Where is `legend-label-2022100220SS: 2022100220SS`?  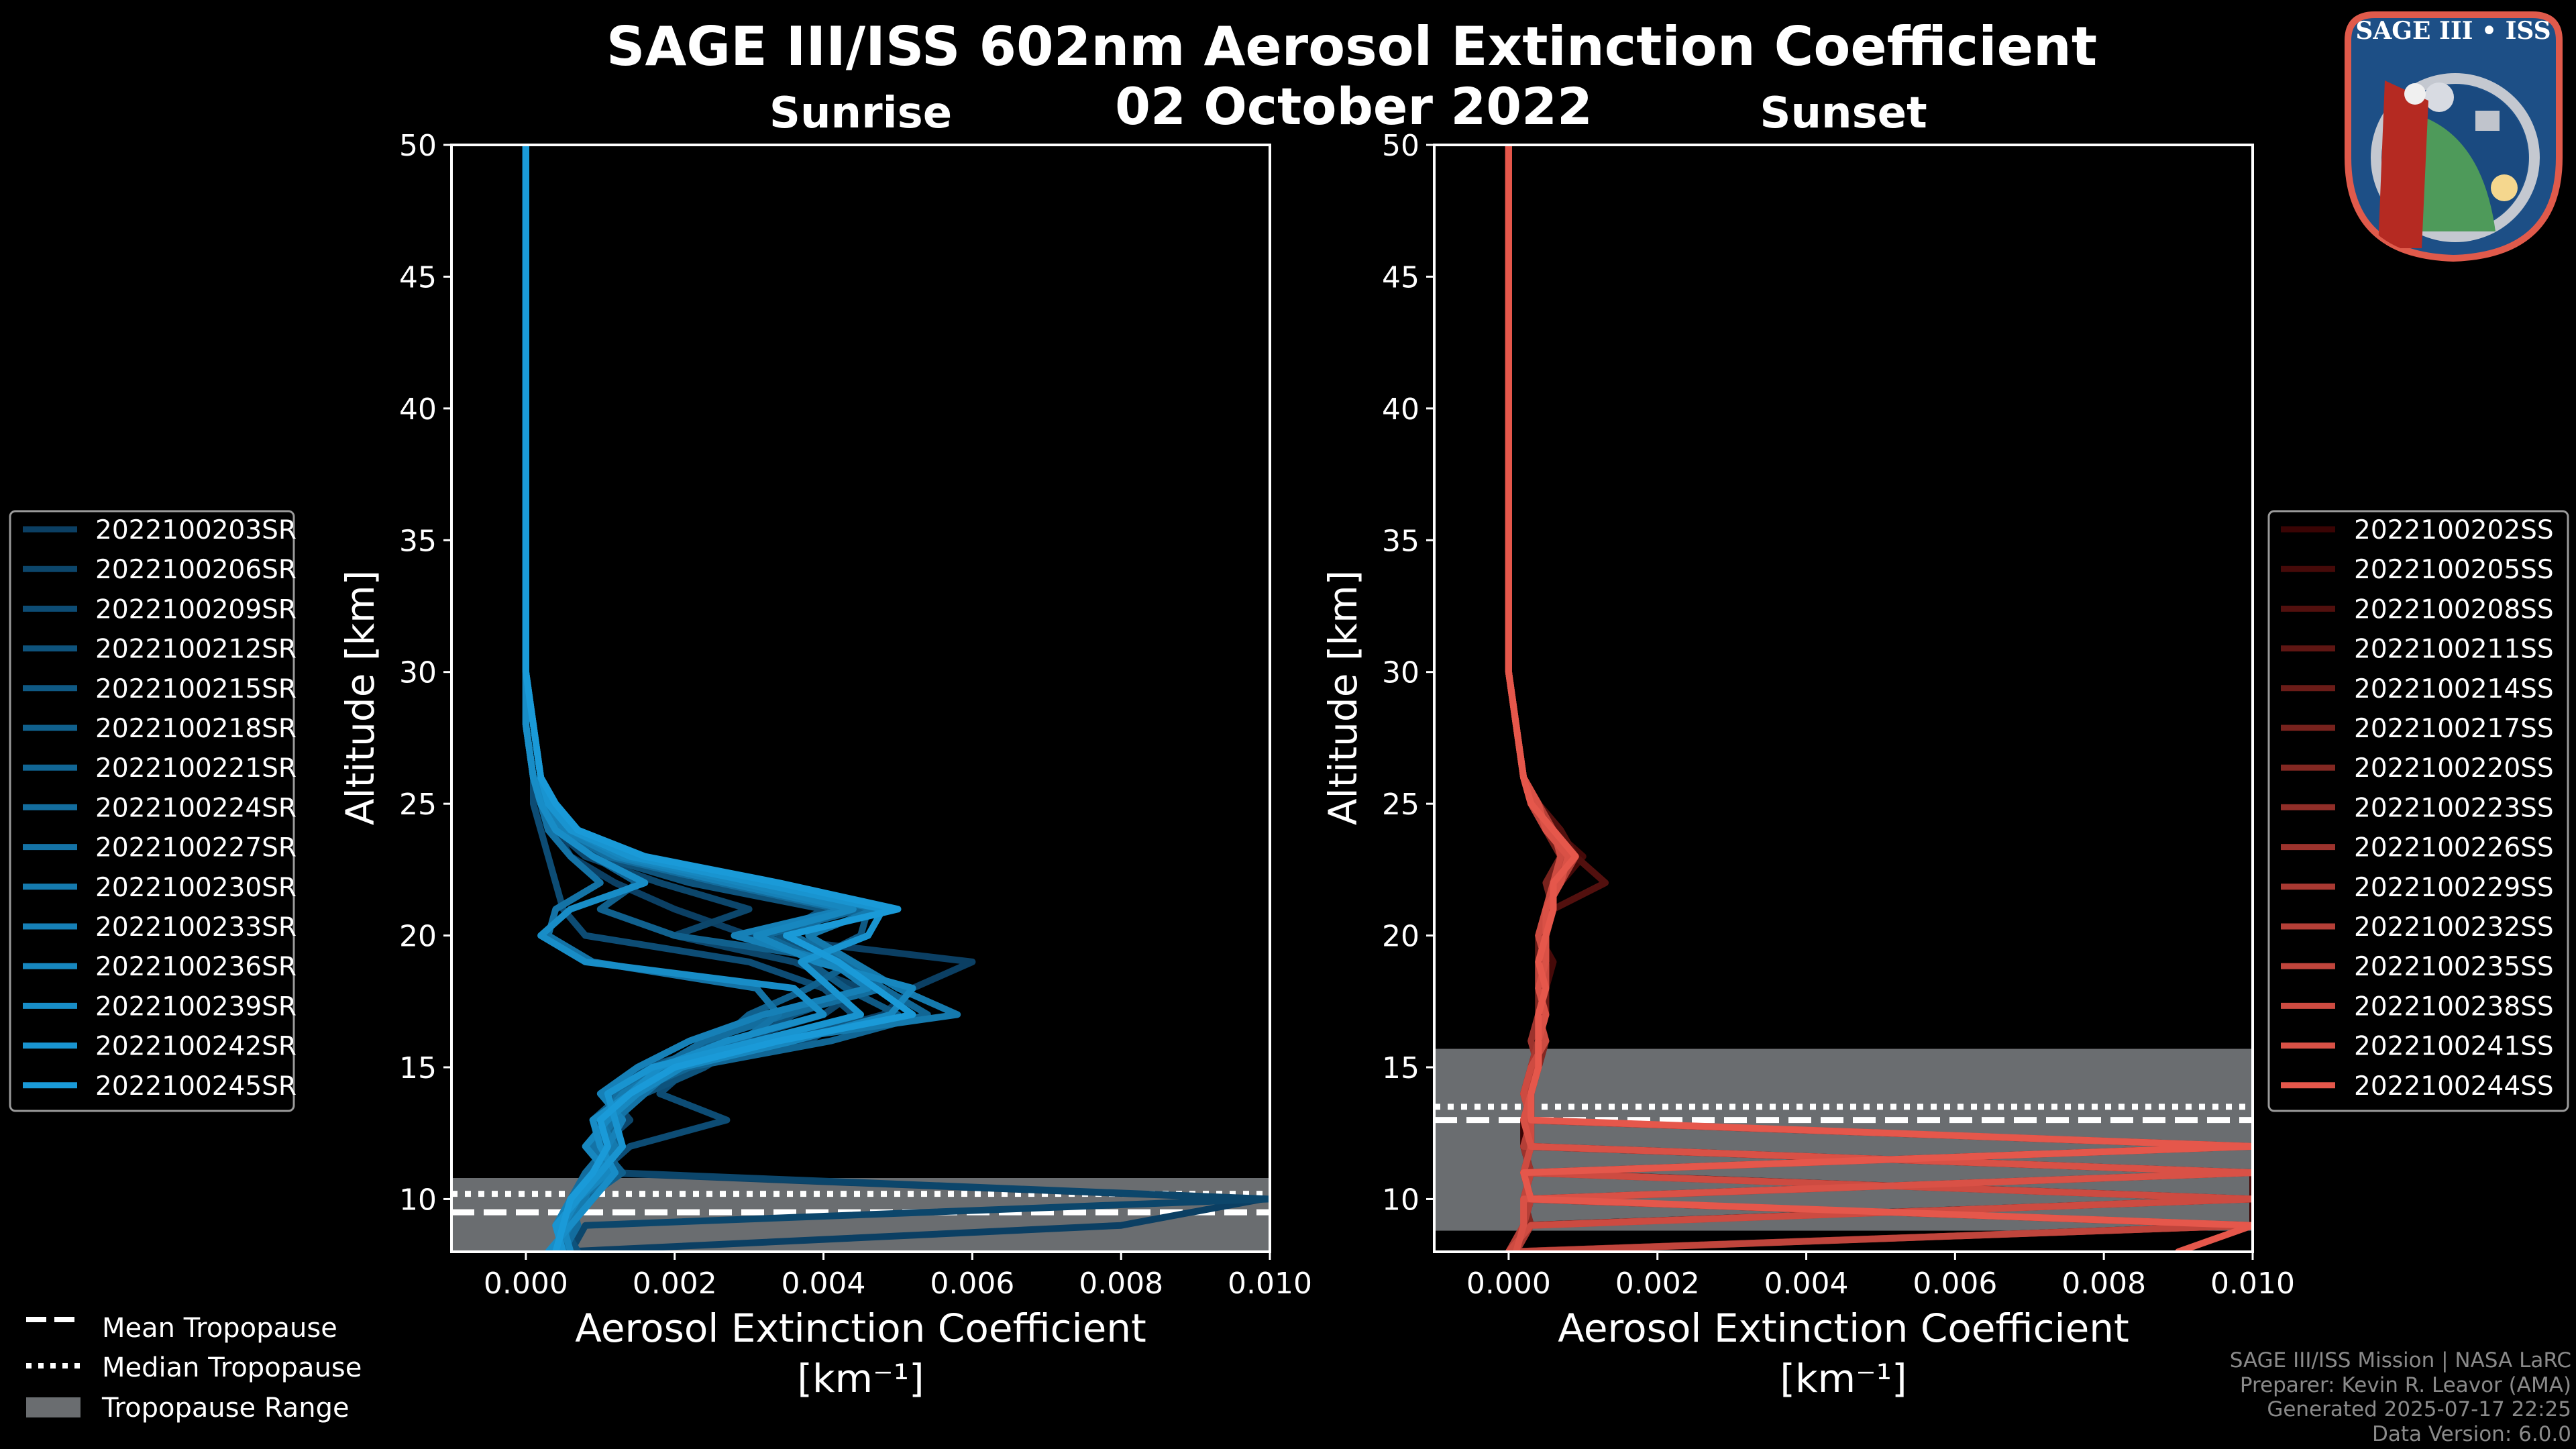 legend-label-2022100220SS: 2022100220SS is located at coordinates (2454, 768).